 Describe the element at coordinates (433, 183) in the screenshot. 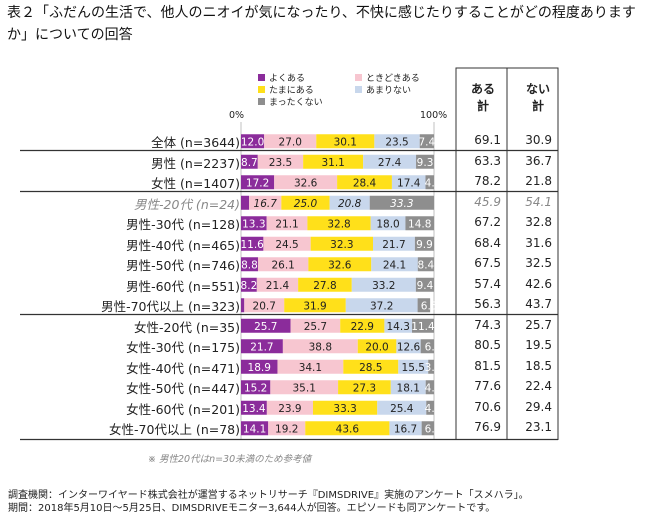

I see `data-label: 4.4` at that location.